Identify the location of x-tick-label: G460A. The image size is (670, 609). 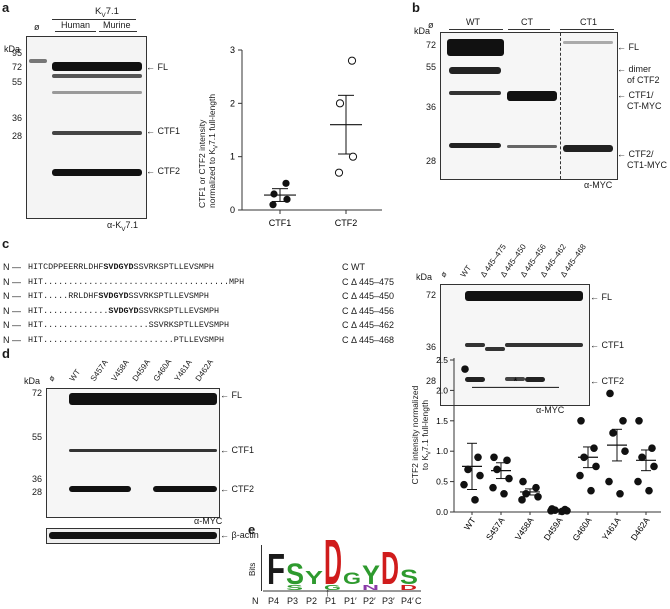
(582, 529).